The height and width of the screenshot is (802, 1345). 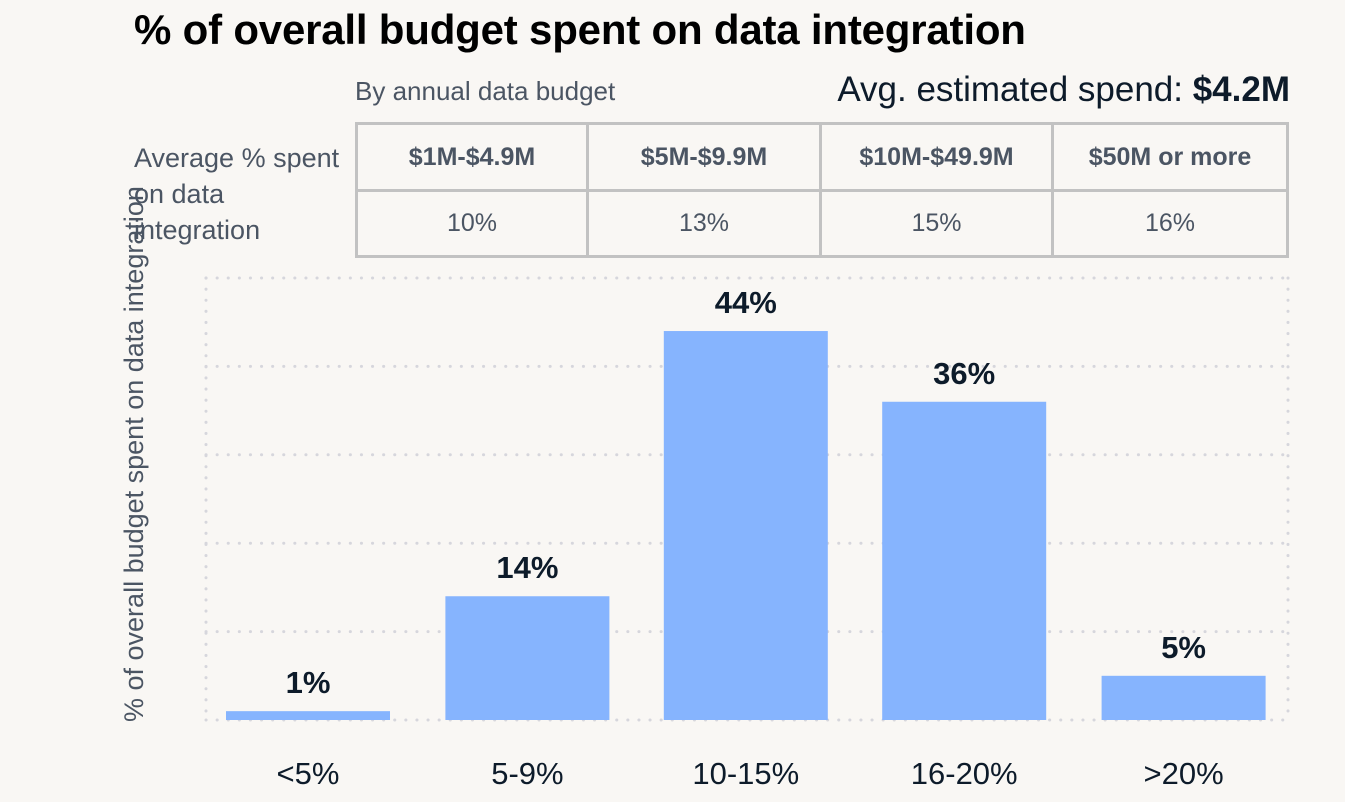 What do you see at coordinates (1183, 647) in the screenshot?
I see `bar-value-label: 5%` at bounding box center [1183, 647].